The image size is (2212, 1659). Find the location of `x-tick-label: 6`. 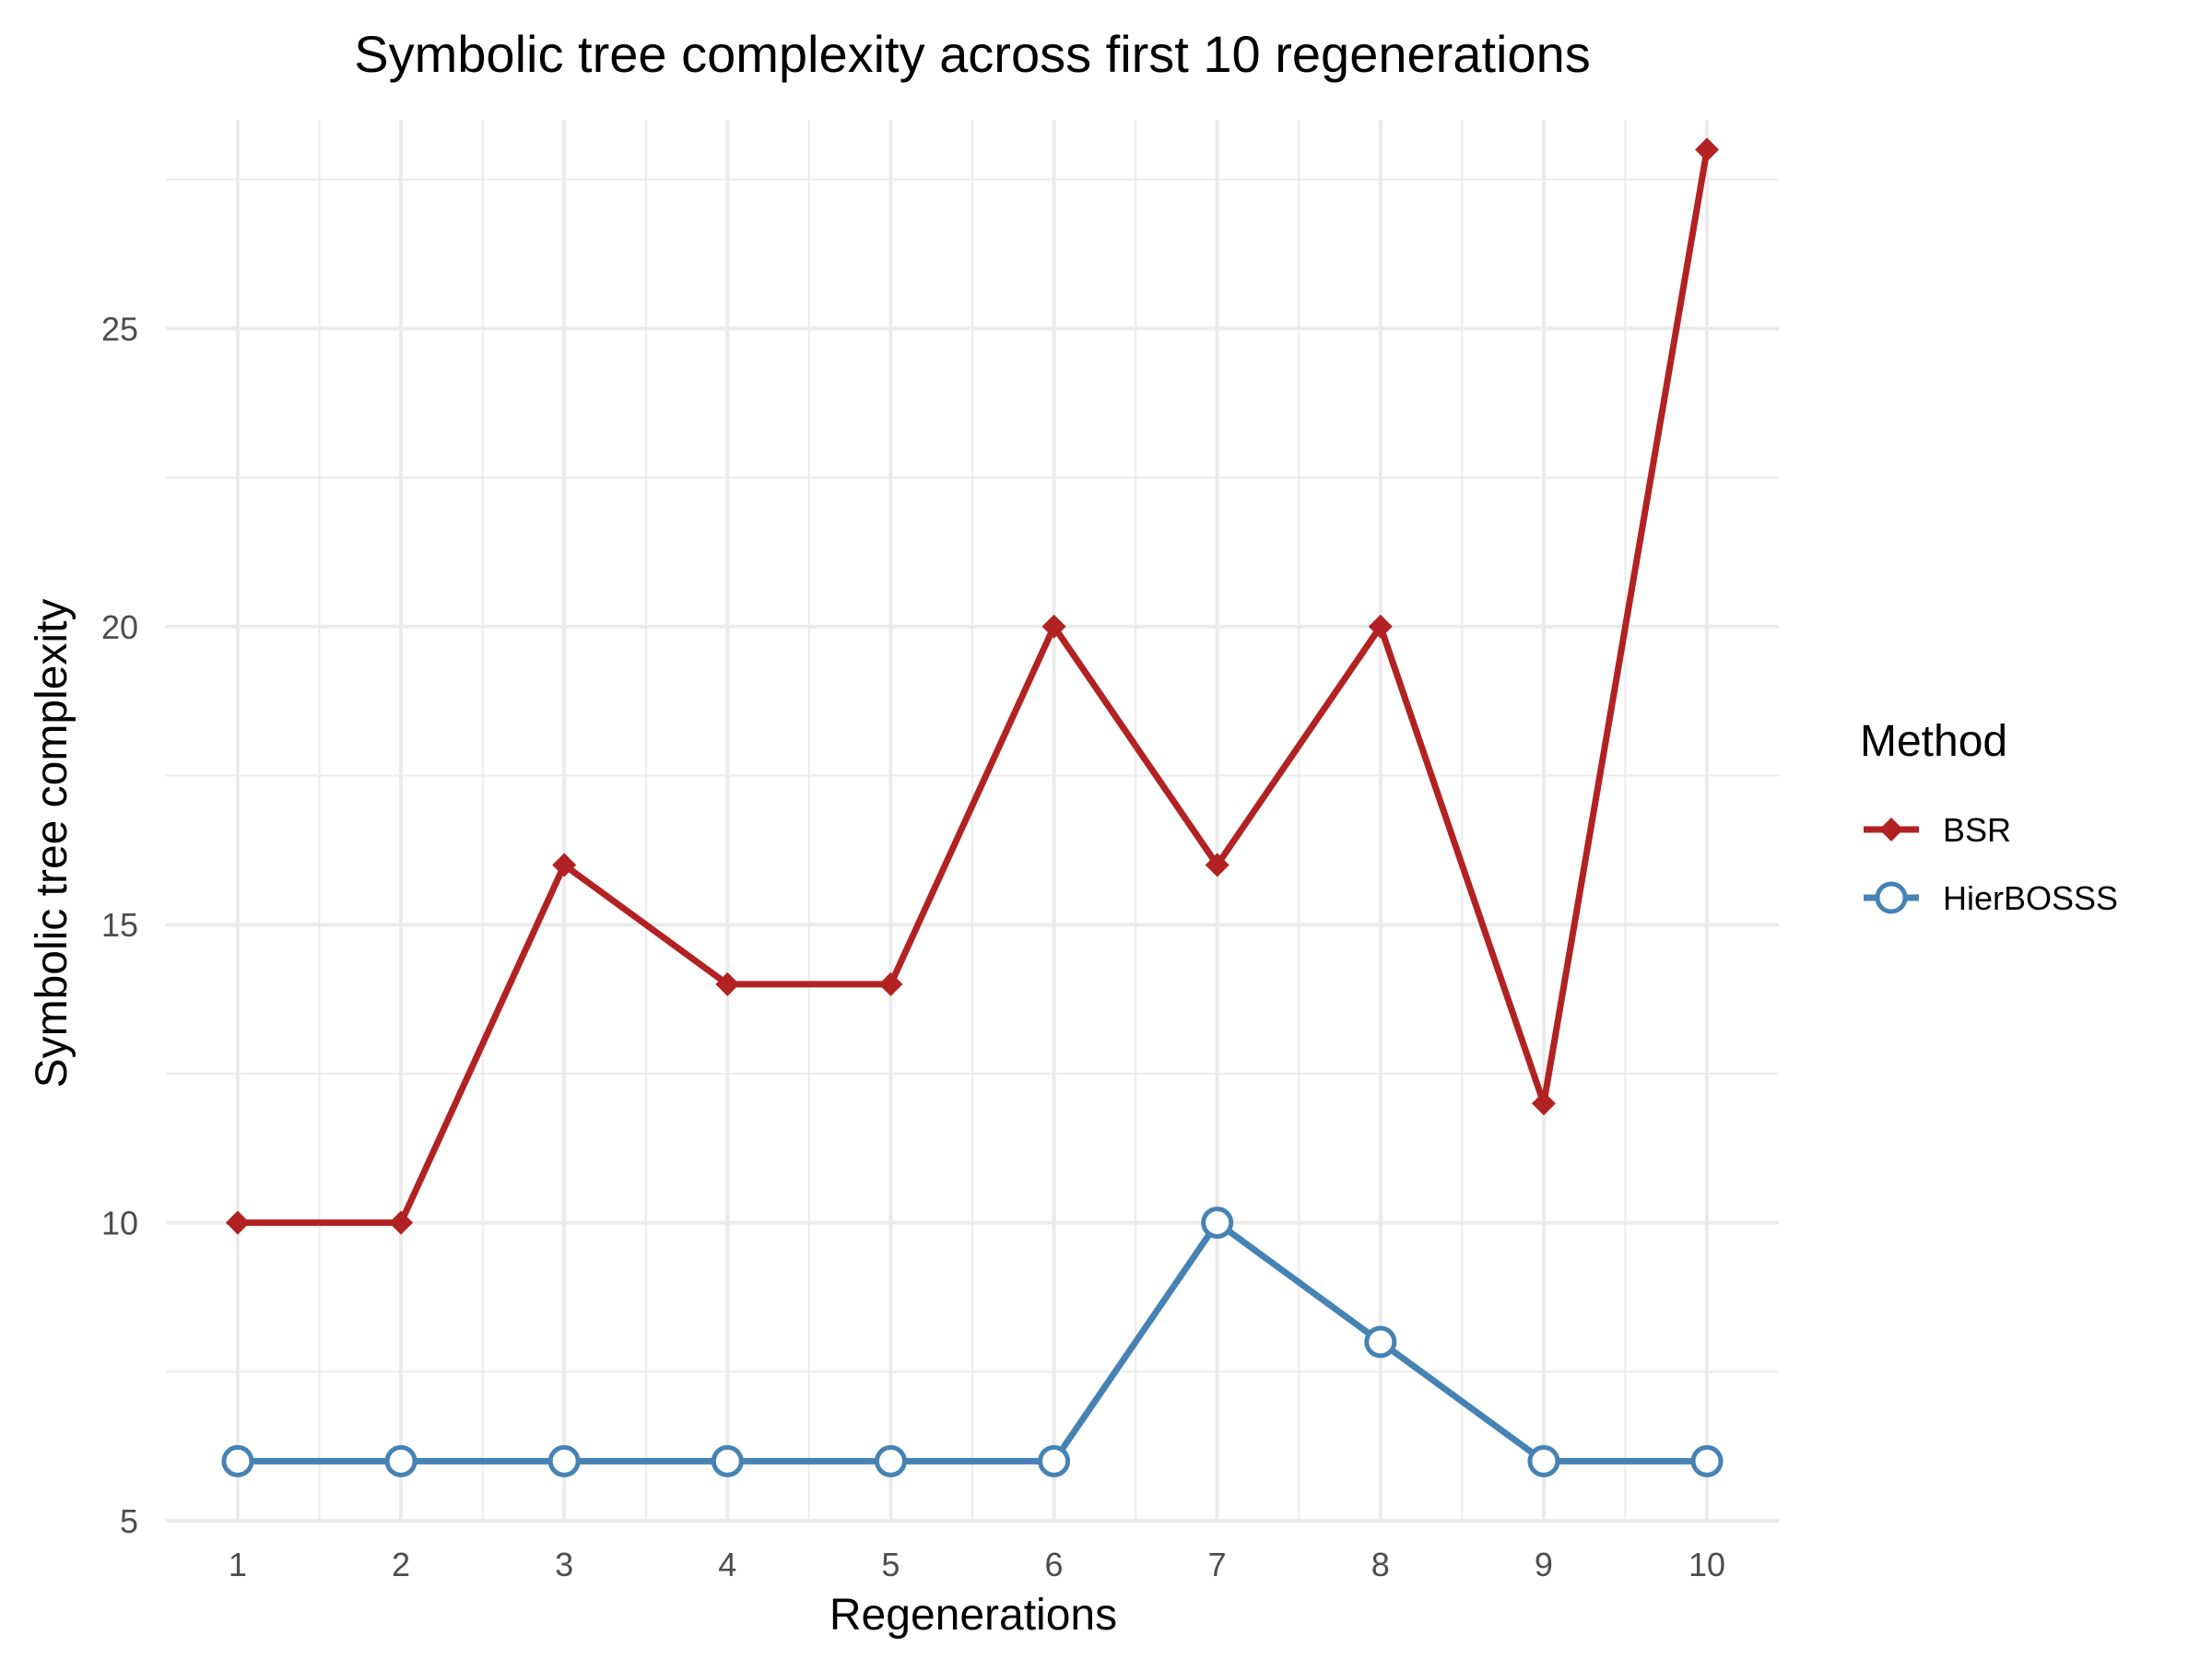

x-tick-label: 6 is located at coordinates (1054, 1564).